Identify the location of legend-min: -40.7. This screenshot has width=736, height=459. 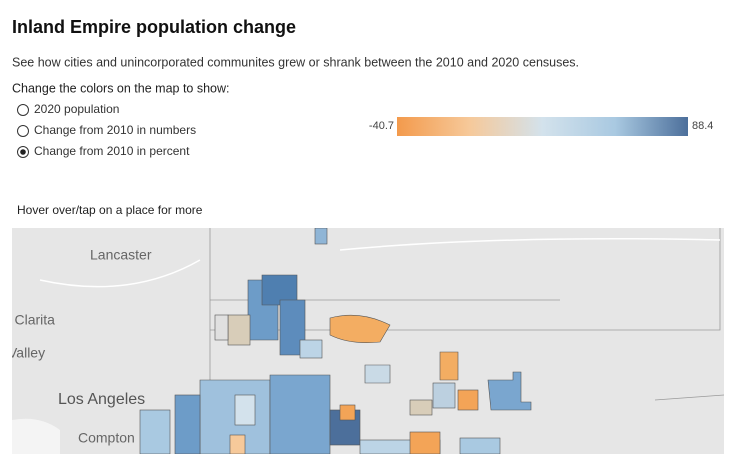
(381, 126).